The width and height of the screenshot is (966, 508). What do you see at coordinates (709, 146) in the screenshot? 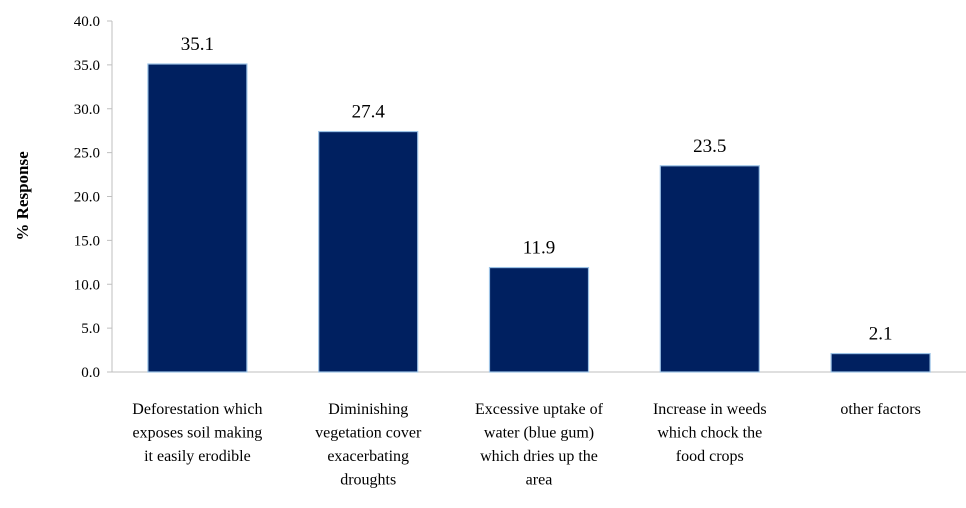
I see `data-label: 23.5` at bounding box center [709, 146].